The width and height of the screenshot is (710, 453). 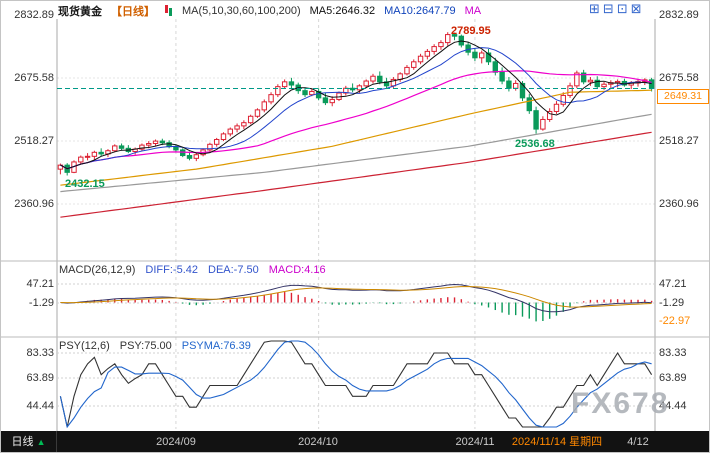 I want to click on psyma-value: PSYMA:76.39, so click(x=216, y=346).